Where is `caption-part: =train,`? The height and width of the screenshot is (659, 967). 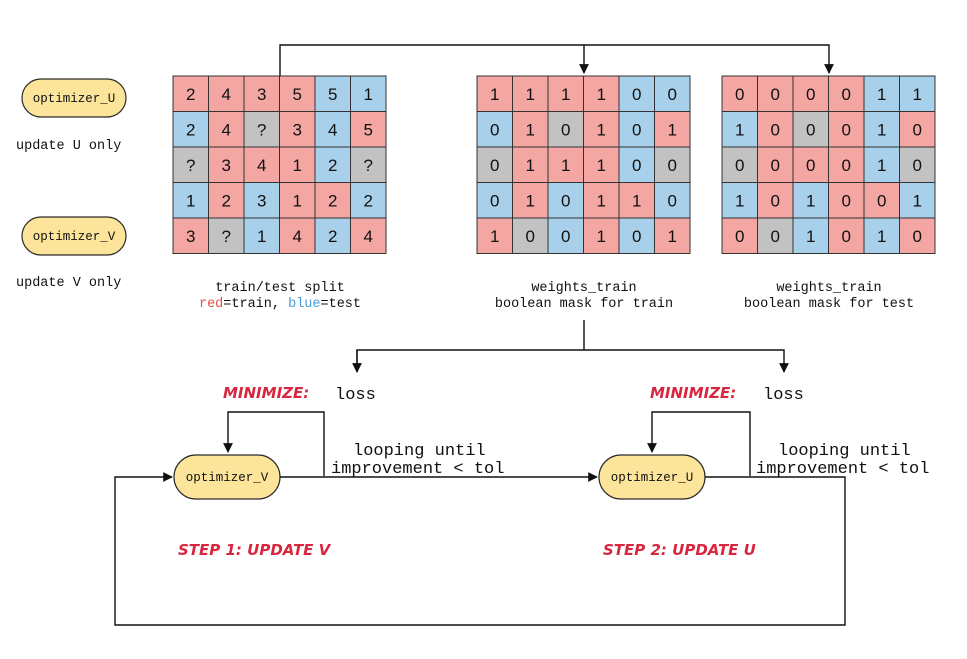
caption-part: =train, is located at coordinates (255, 304).